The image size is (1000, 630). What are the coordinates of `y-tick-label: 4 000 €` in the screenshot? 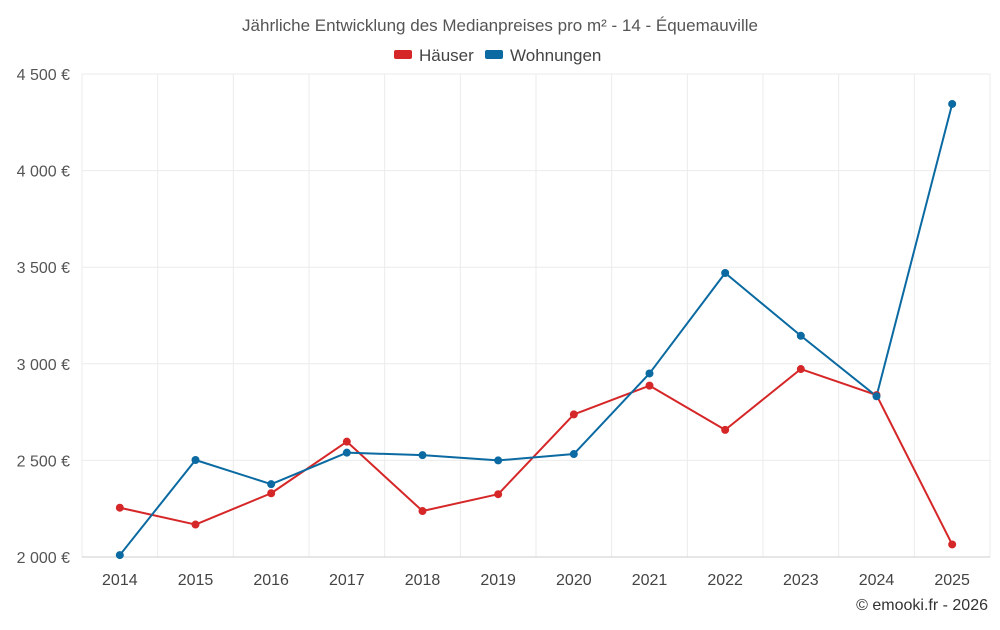 It's located at (43, 172).